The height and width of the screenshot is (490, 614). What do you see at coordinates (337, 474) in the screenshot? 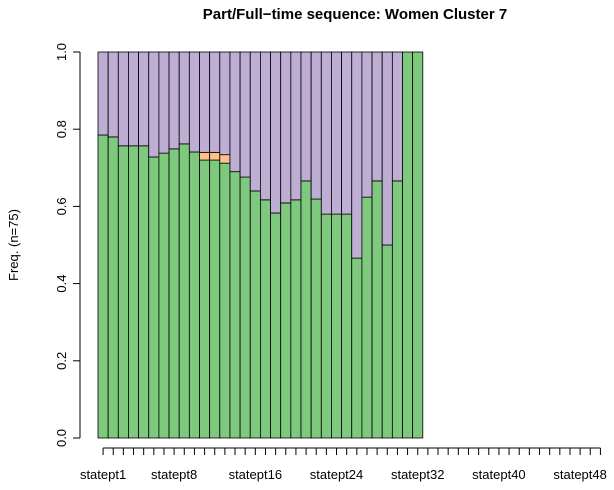
I see `x-tick-label: statept24` at bounding box center [337, 474].